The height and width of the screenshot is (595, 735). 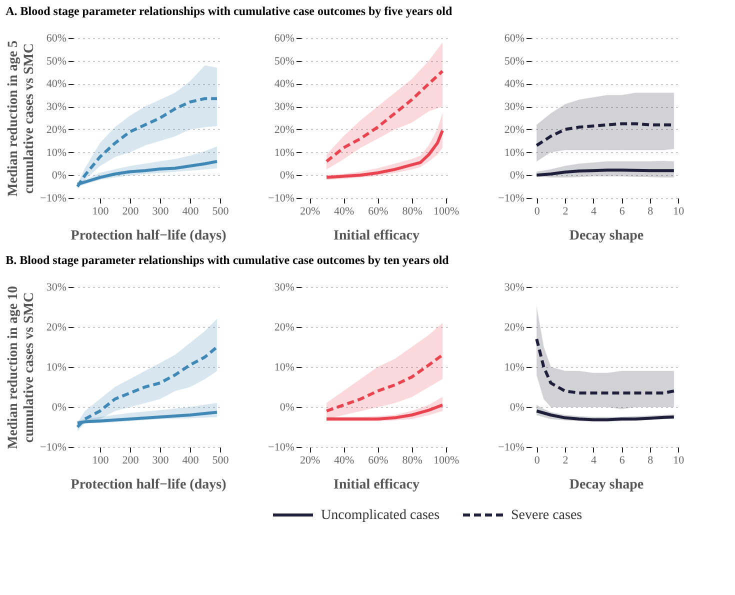 I want to click on chart-title: B. Blood stage parameter relationships with cumulative case outcomes by ten years old, so click(x=228, y=260).